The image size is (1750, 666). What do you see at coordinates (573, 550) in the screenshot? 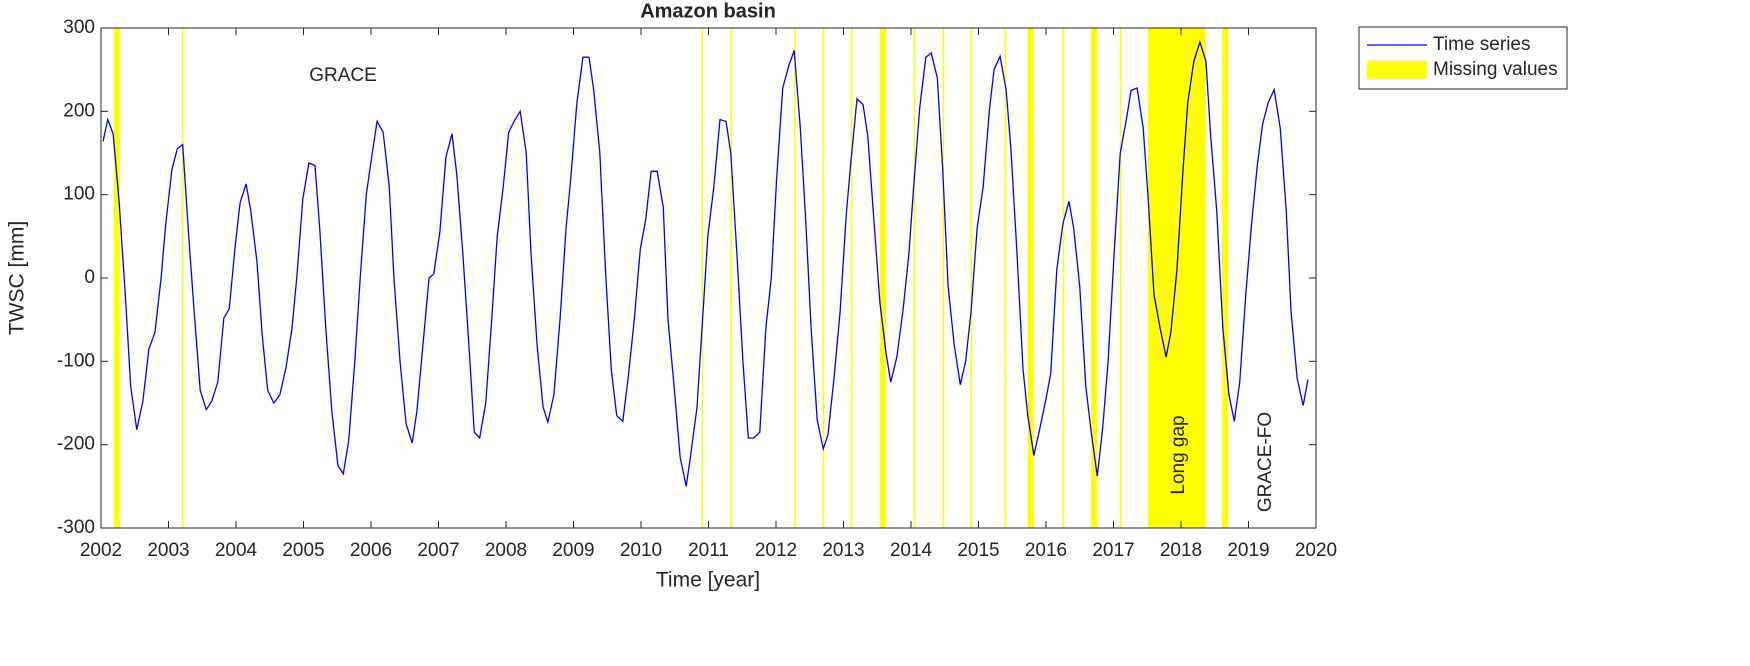
I see `x-tick-label: 2009` at bounding box center [573, 550].